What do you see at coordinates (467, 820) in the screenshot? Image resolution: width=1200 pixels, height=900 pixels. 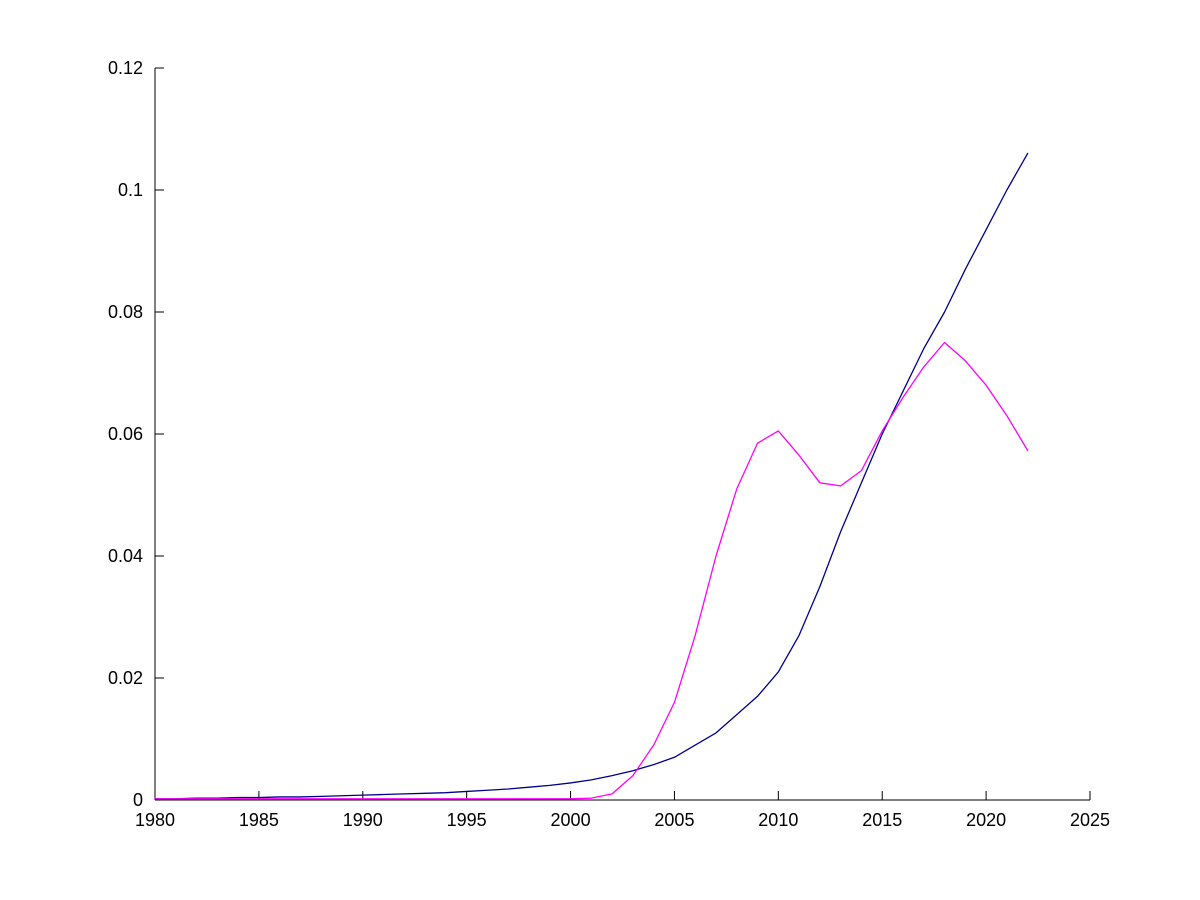 I see `x-tick-label: 1995` at bounding box center [467, 820].